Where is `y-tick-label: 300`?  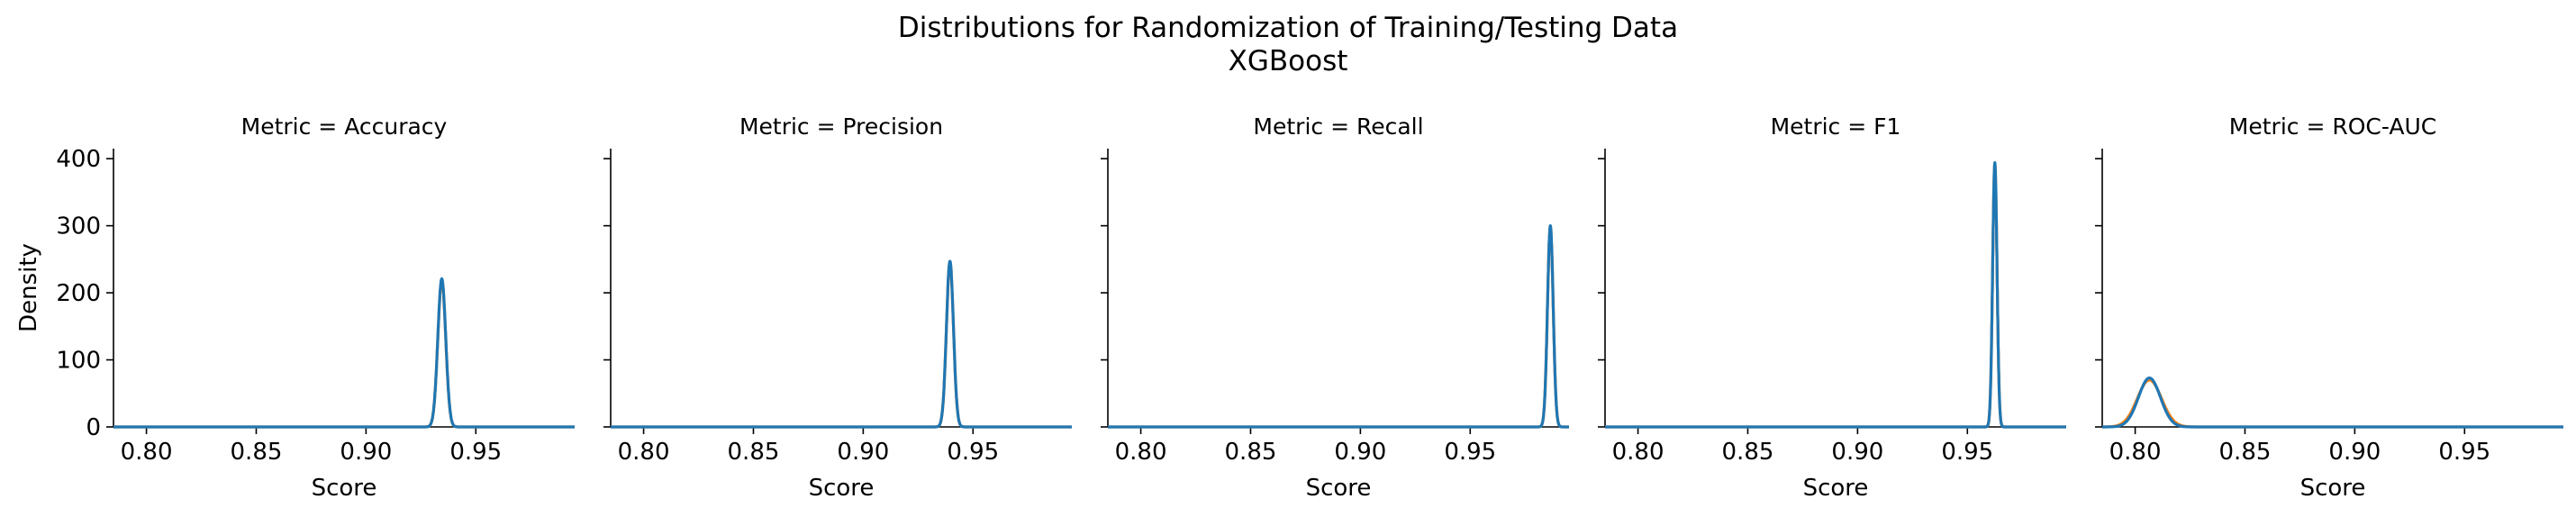 y-tick-label: 300 is located at coordinates (78, 226).